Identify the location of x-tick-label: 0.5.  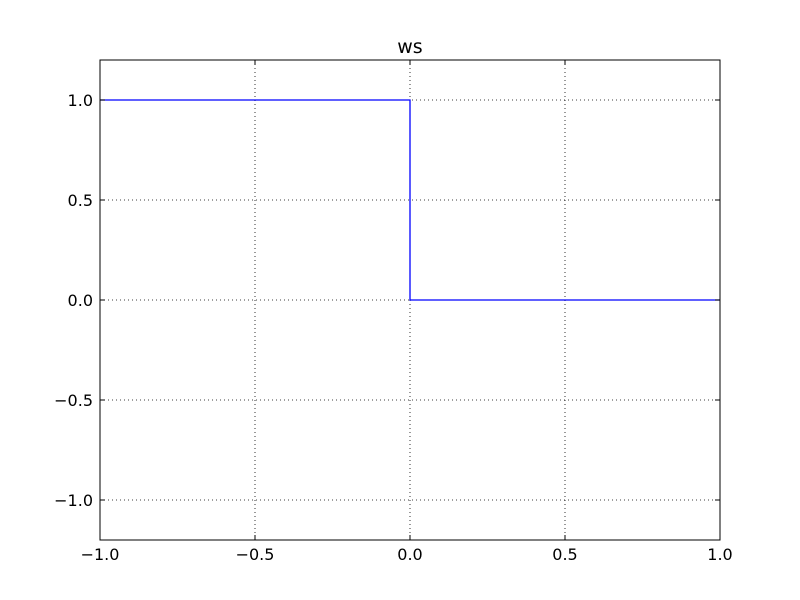
(564, 554).